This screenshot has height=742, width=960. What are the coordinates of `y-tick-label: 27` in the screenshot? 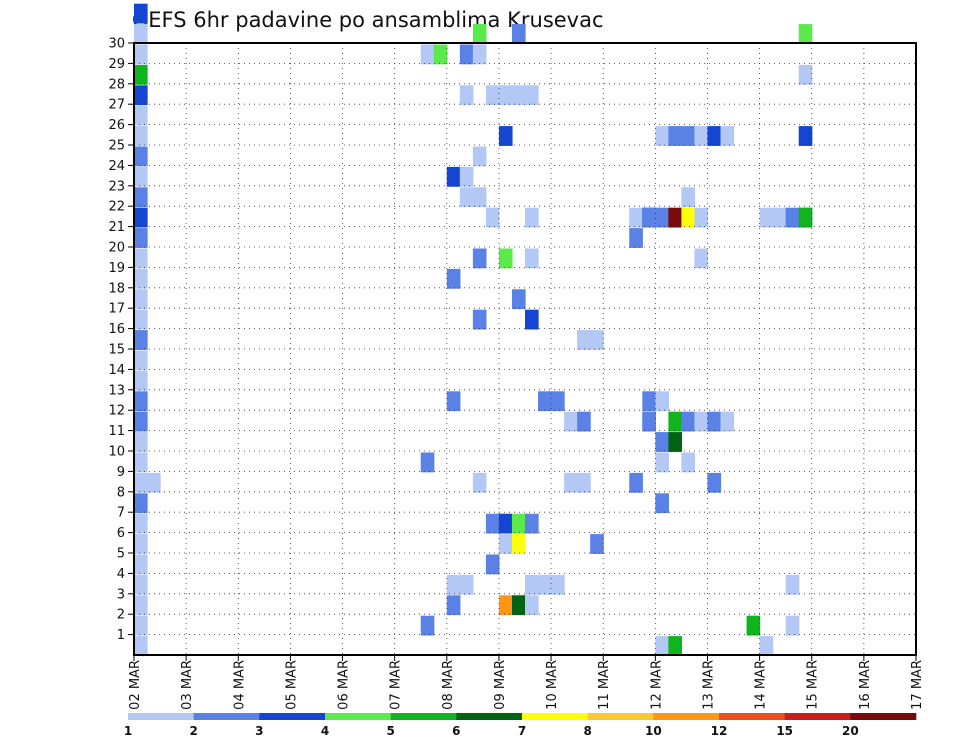 It's located at (116, 105).